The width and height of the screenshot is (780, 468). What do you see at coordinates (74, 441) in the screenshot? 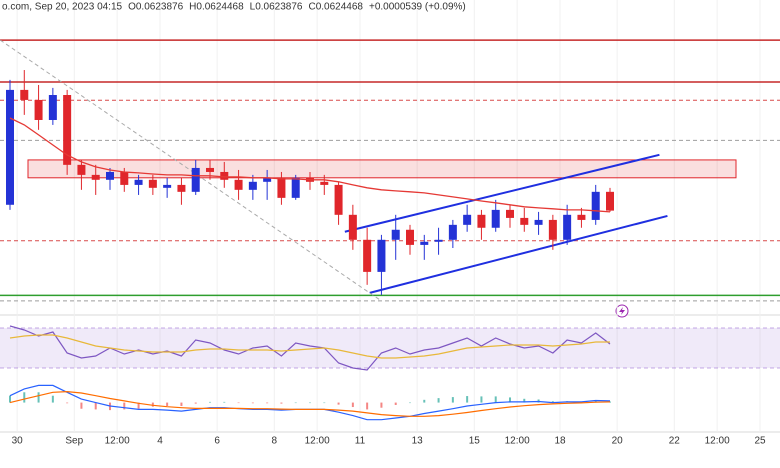
I see `x-tick-label: Sep` at bounding box center [74, 441].